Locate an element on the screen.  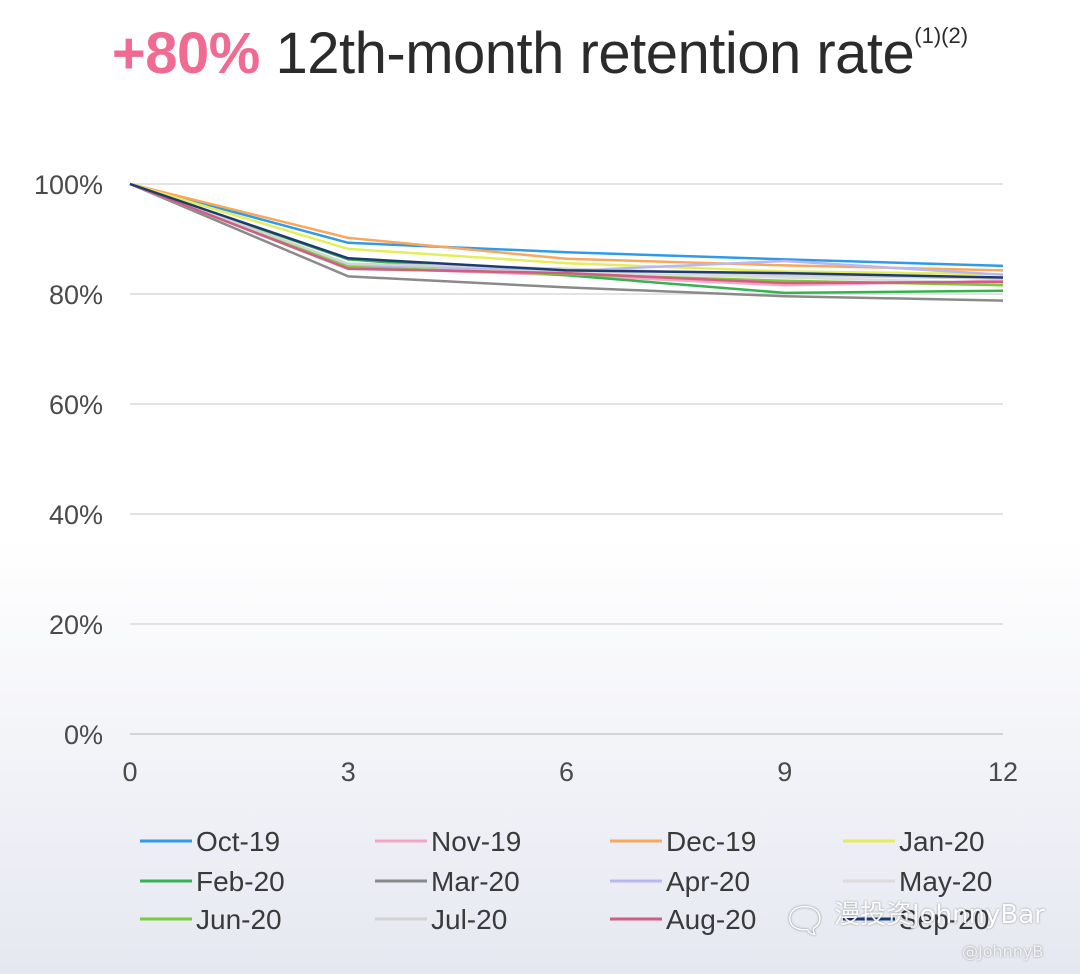
y-tick-label: 40% is located at coordinates (76, 515).